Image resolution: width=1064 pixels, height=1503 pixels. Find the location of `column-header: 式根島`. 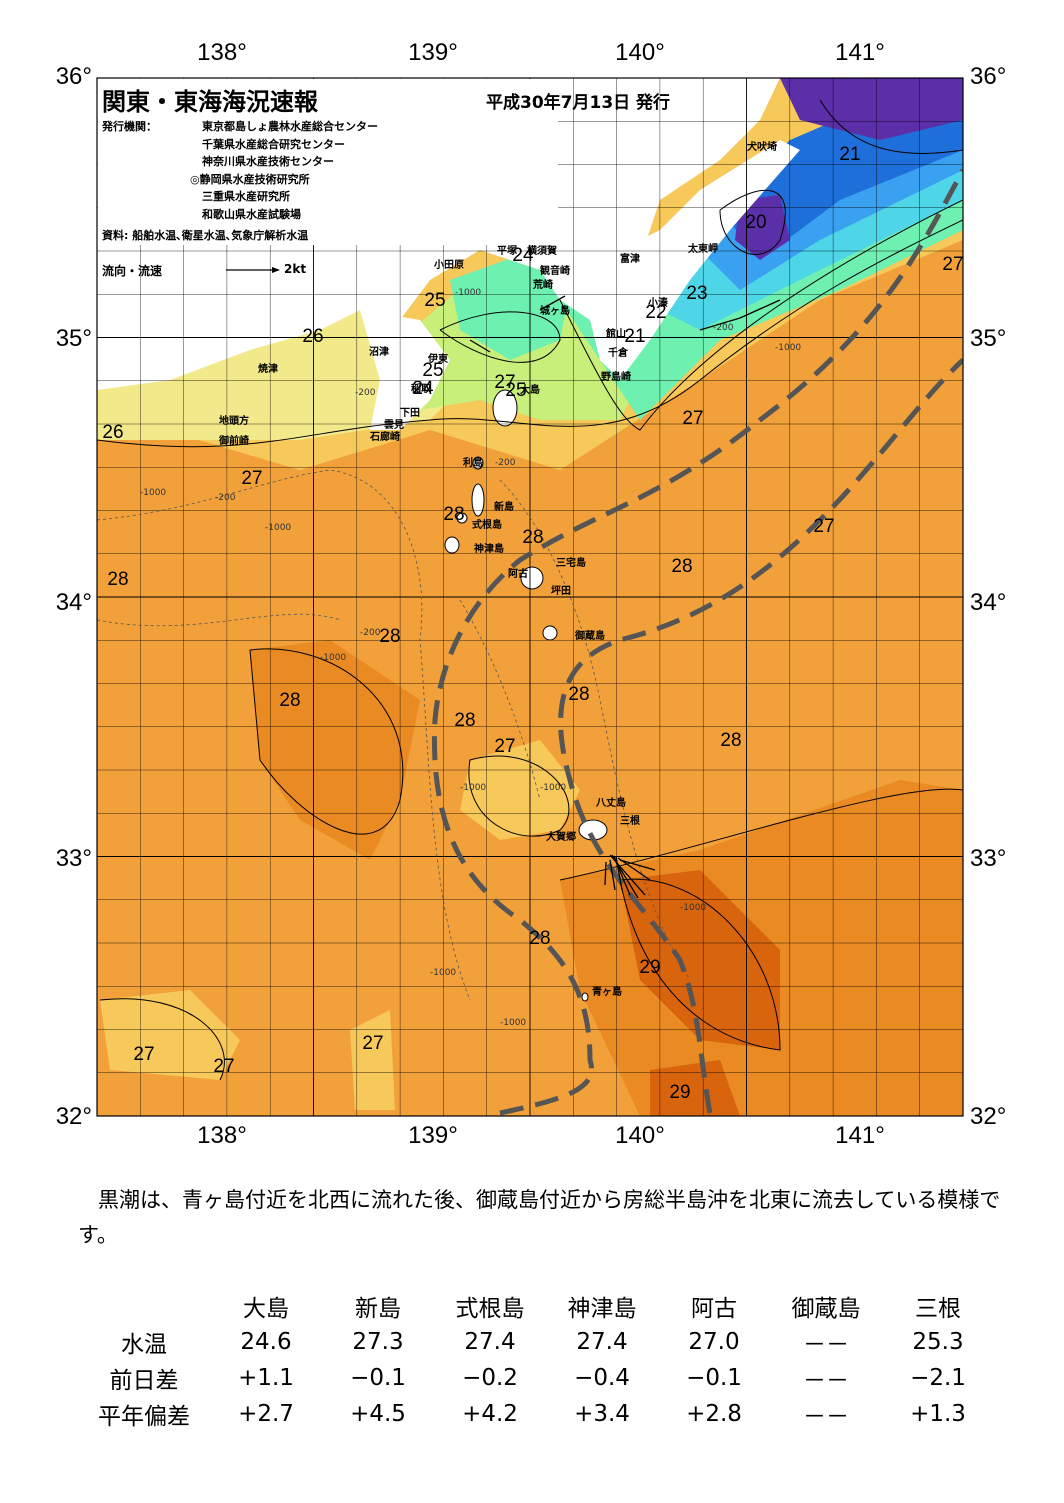

column-header: 式根島 is located at coordinates (490, 1309).